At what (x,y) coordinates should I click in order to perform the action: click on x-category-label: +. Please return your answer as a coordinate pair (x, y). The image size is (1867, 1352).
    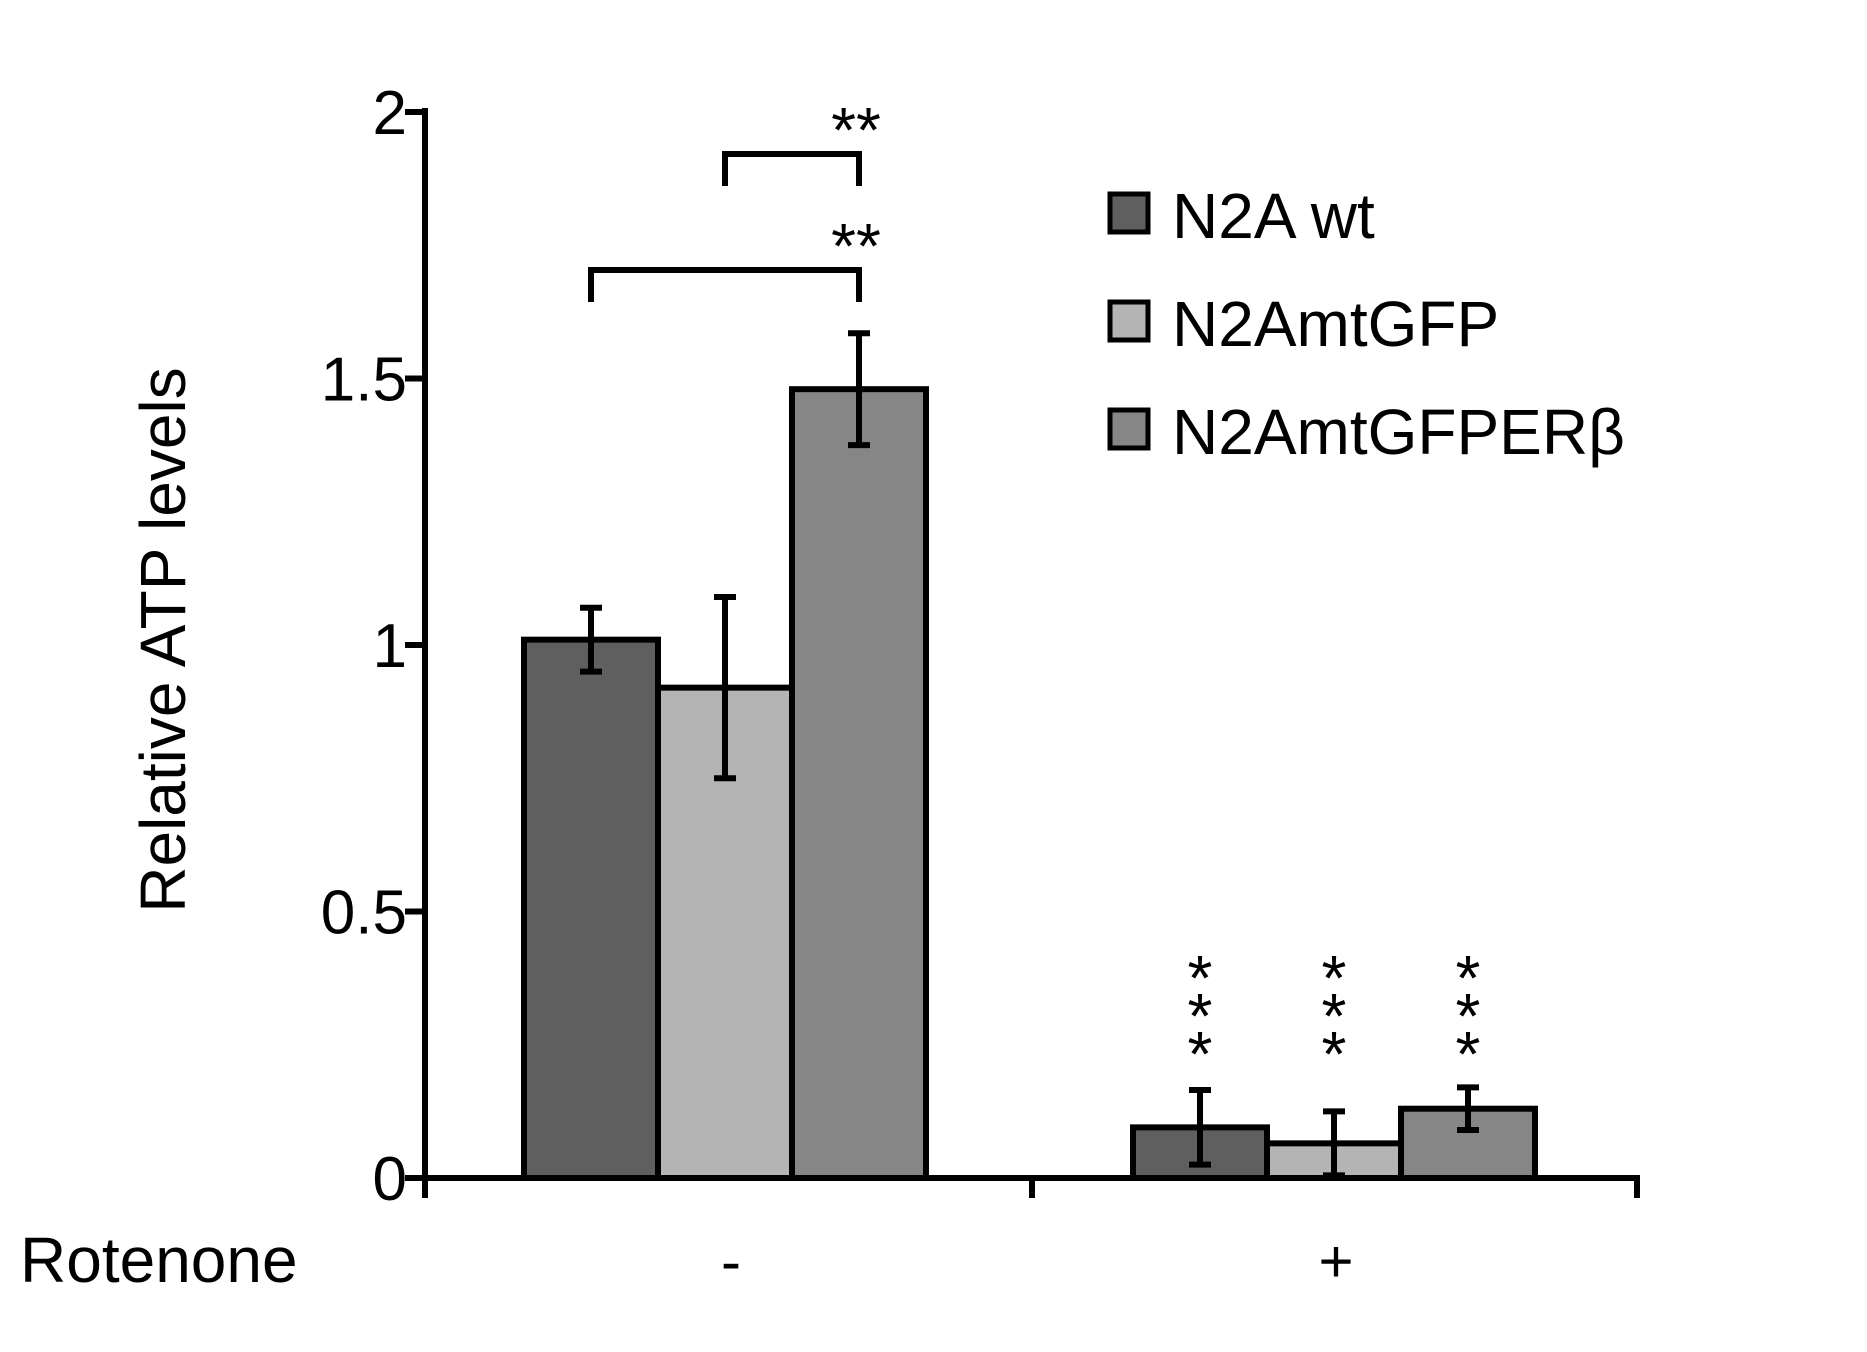
    Looking at the image, I should click on (1335, 1261).